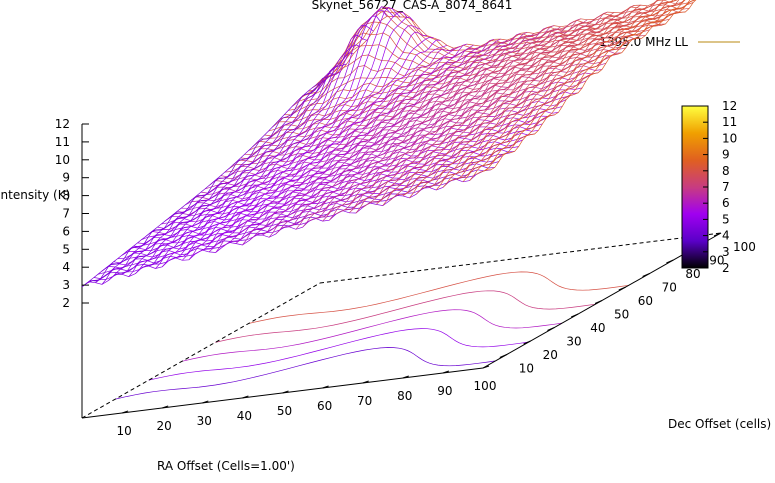 The image size is (775, 483). Describe the element at coordinates (692, 274) in the screenshot. I see `dec-tick-label: 80` at that location.